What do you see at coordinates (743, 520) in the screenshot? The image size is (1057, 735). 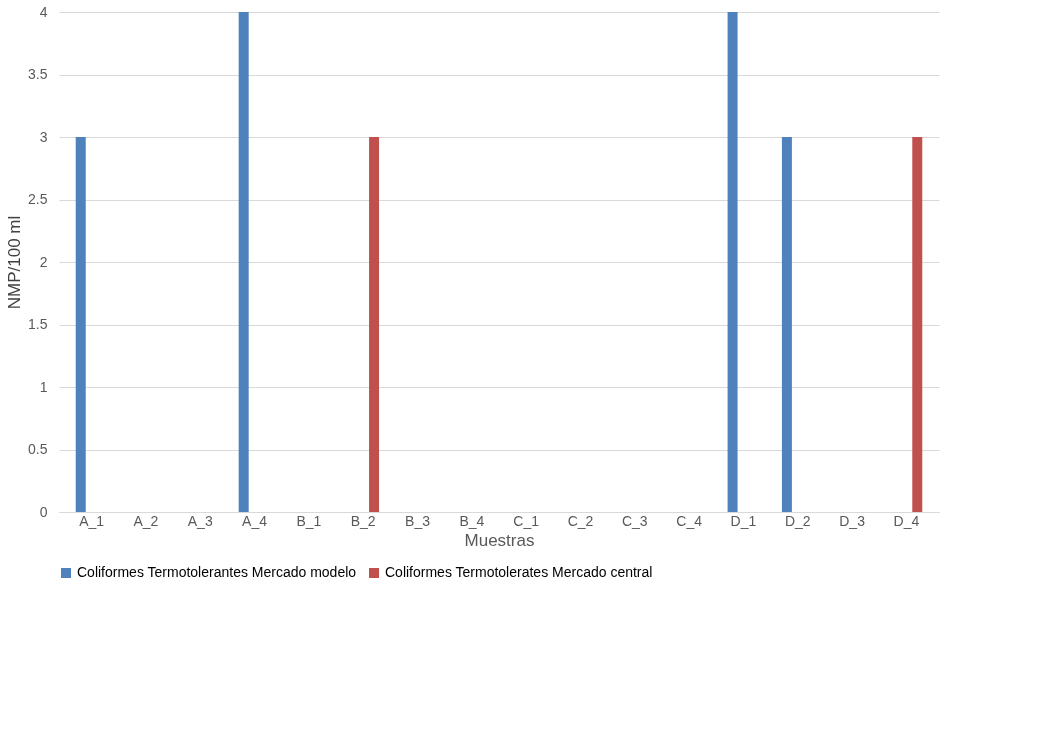 I see `x-tick-label: D_1` at bounding box center [743, 520].